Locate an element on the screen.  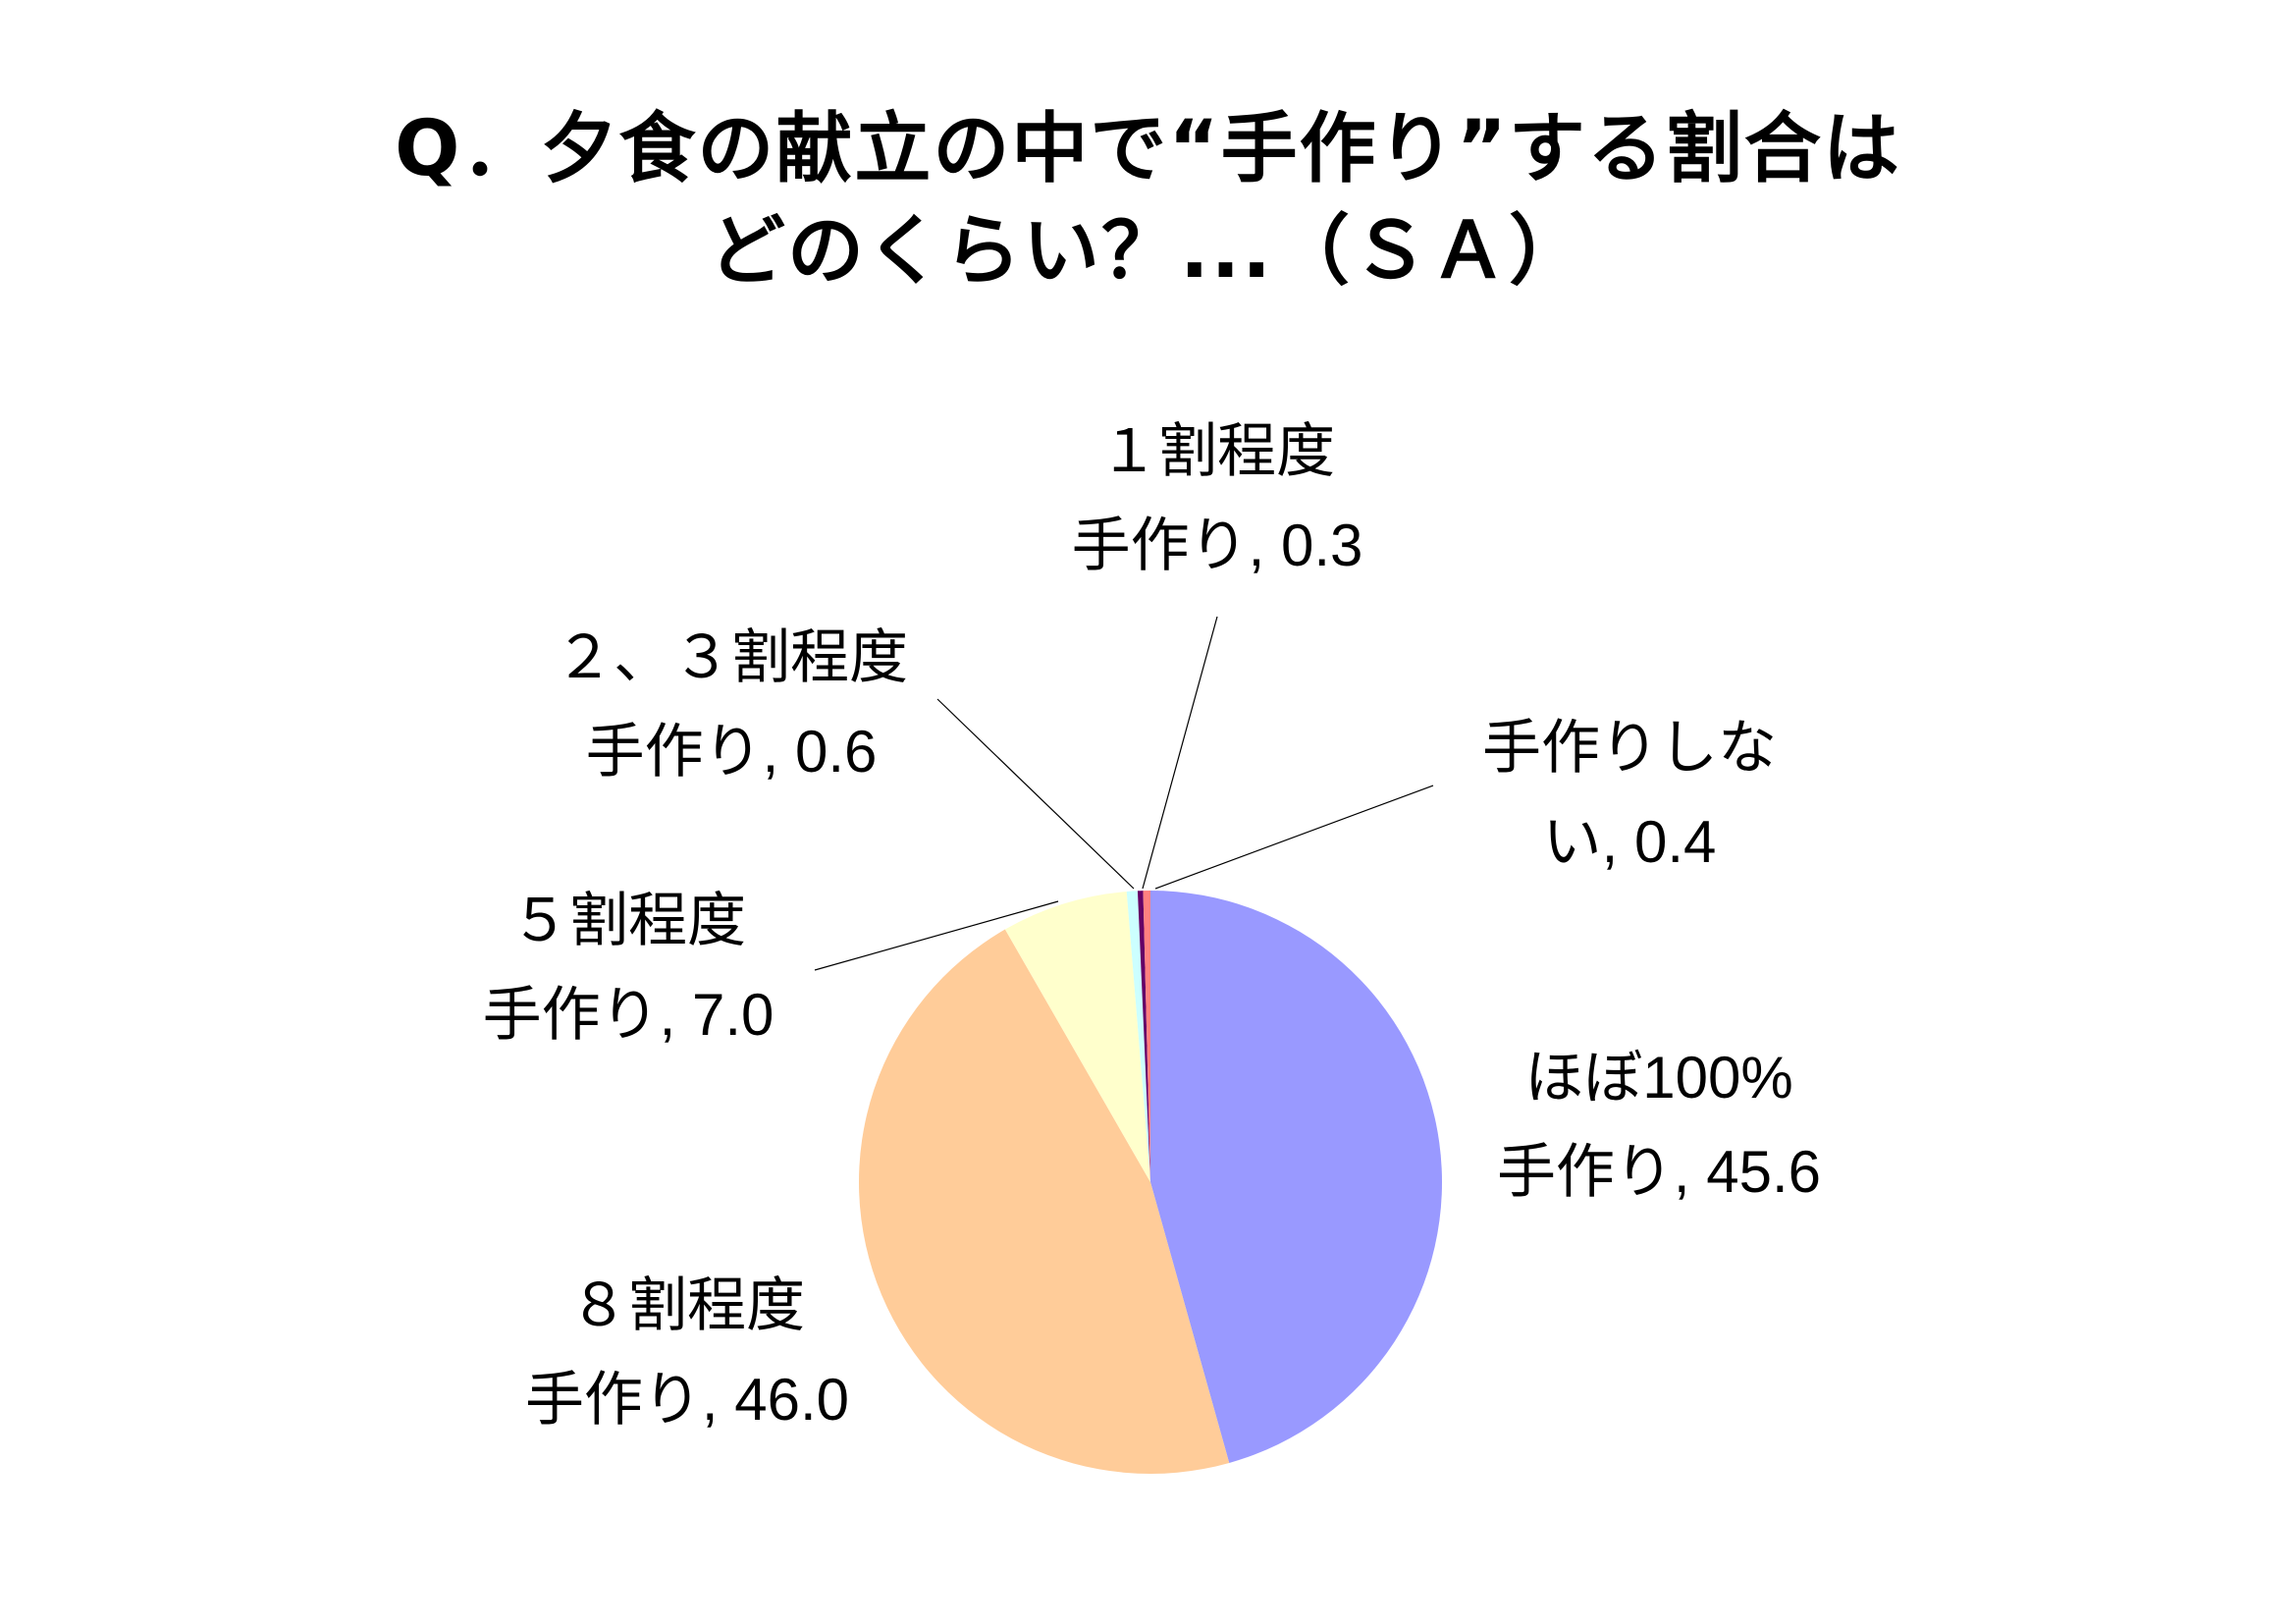
slice-label-1-line-0: ８割程度 is located at coordinates (687, 1305).